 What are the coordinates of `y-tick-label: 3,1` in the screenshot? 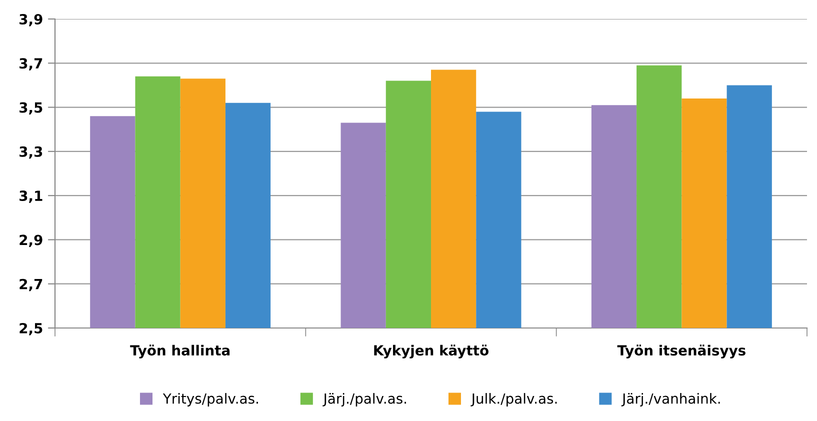 It's located at (31, 196).